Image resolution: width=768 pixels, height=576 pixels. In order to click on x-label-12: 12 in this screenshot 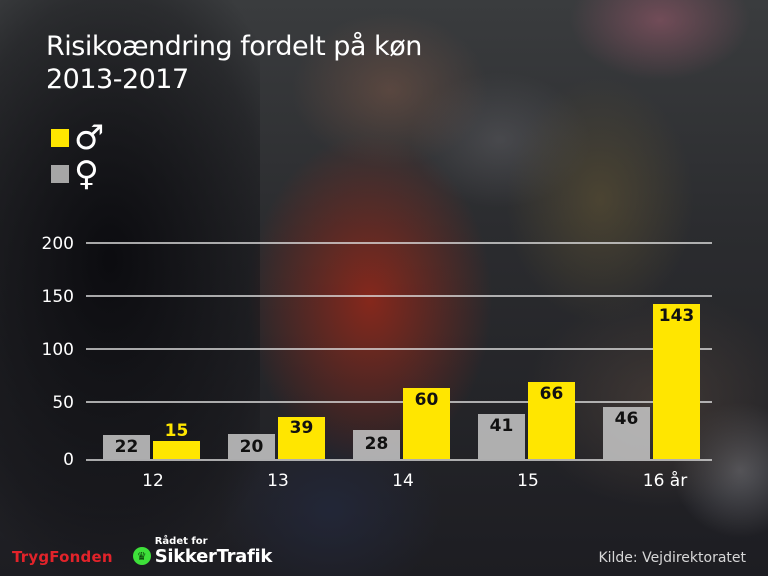, I will do `click(153, 481)`.